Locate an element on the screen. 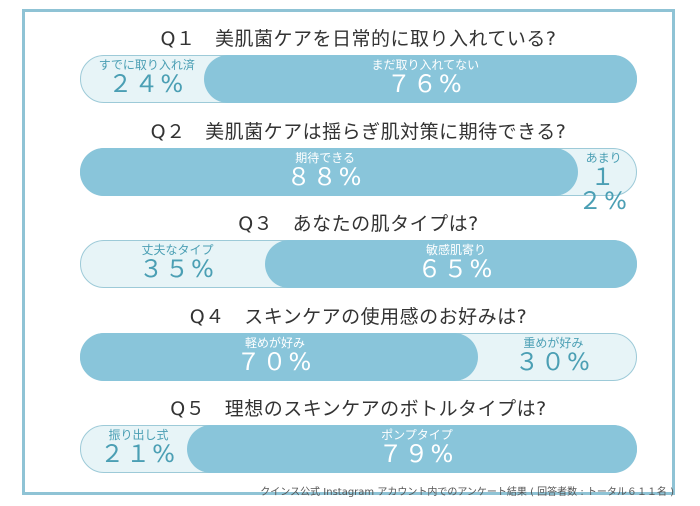  result-bar: 軽めが好み ７０% 重めが好み ３０% is located at coordinates (358, 356).